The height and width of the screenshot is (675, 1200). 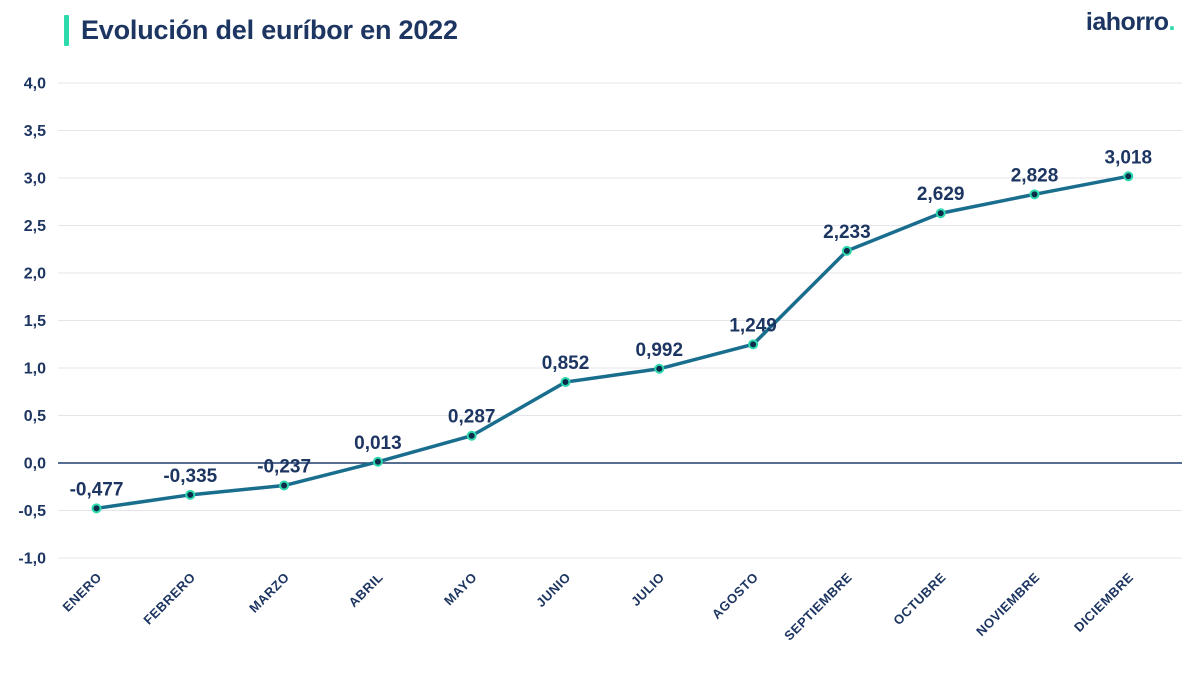 I want to click on y-axis-tick-label: 3,5, so click(x=35, y=131).